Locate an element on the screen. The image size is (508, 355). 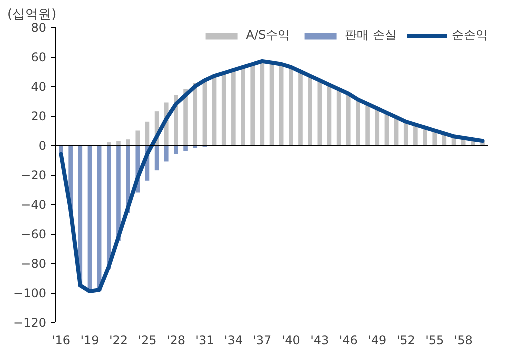
x-tick-label: '43 is located at coordinates (320, 341).